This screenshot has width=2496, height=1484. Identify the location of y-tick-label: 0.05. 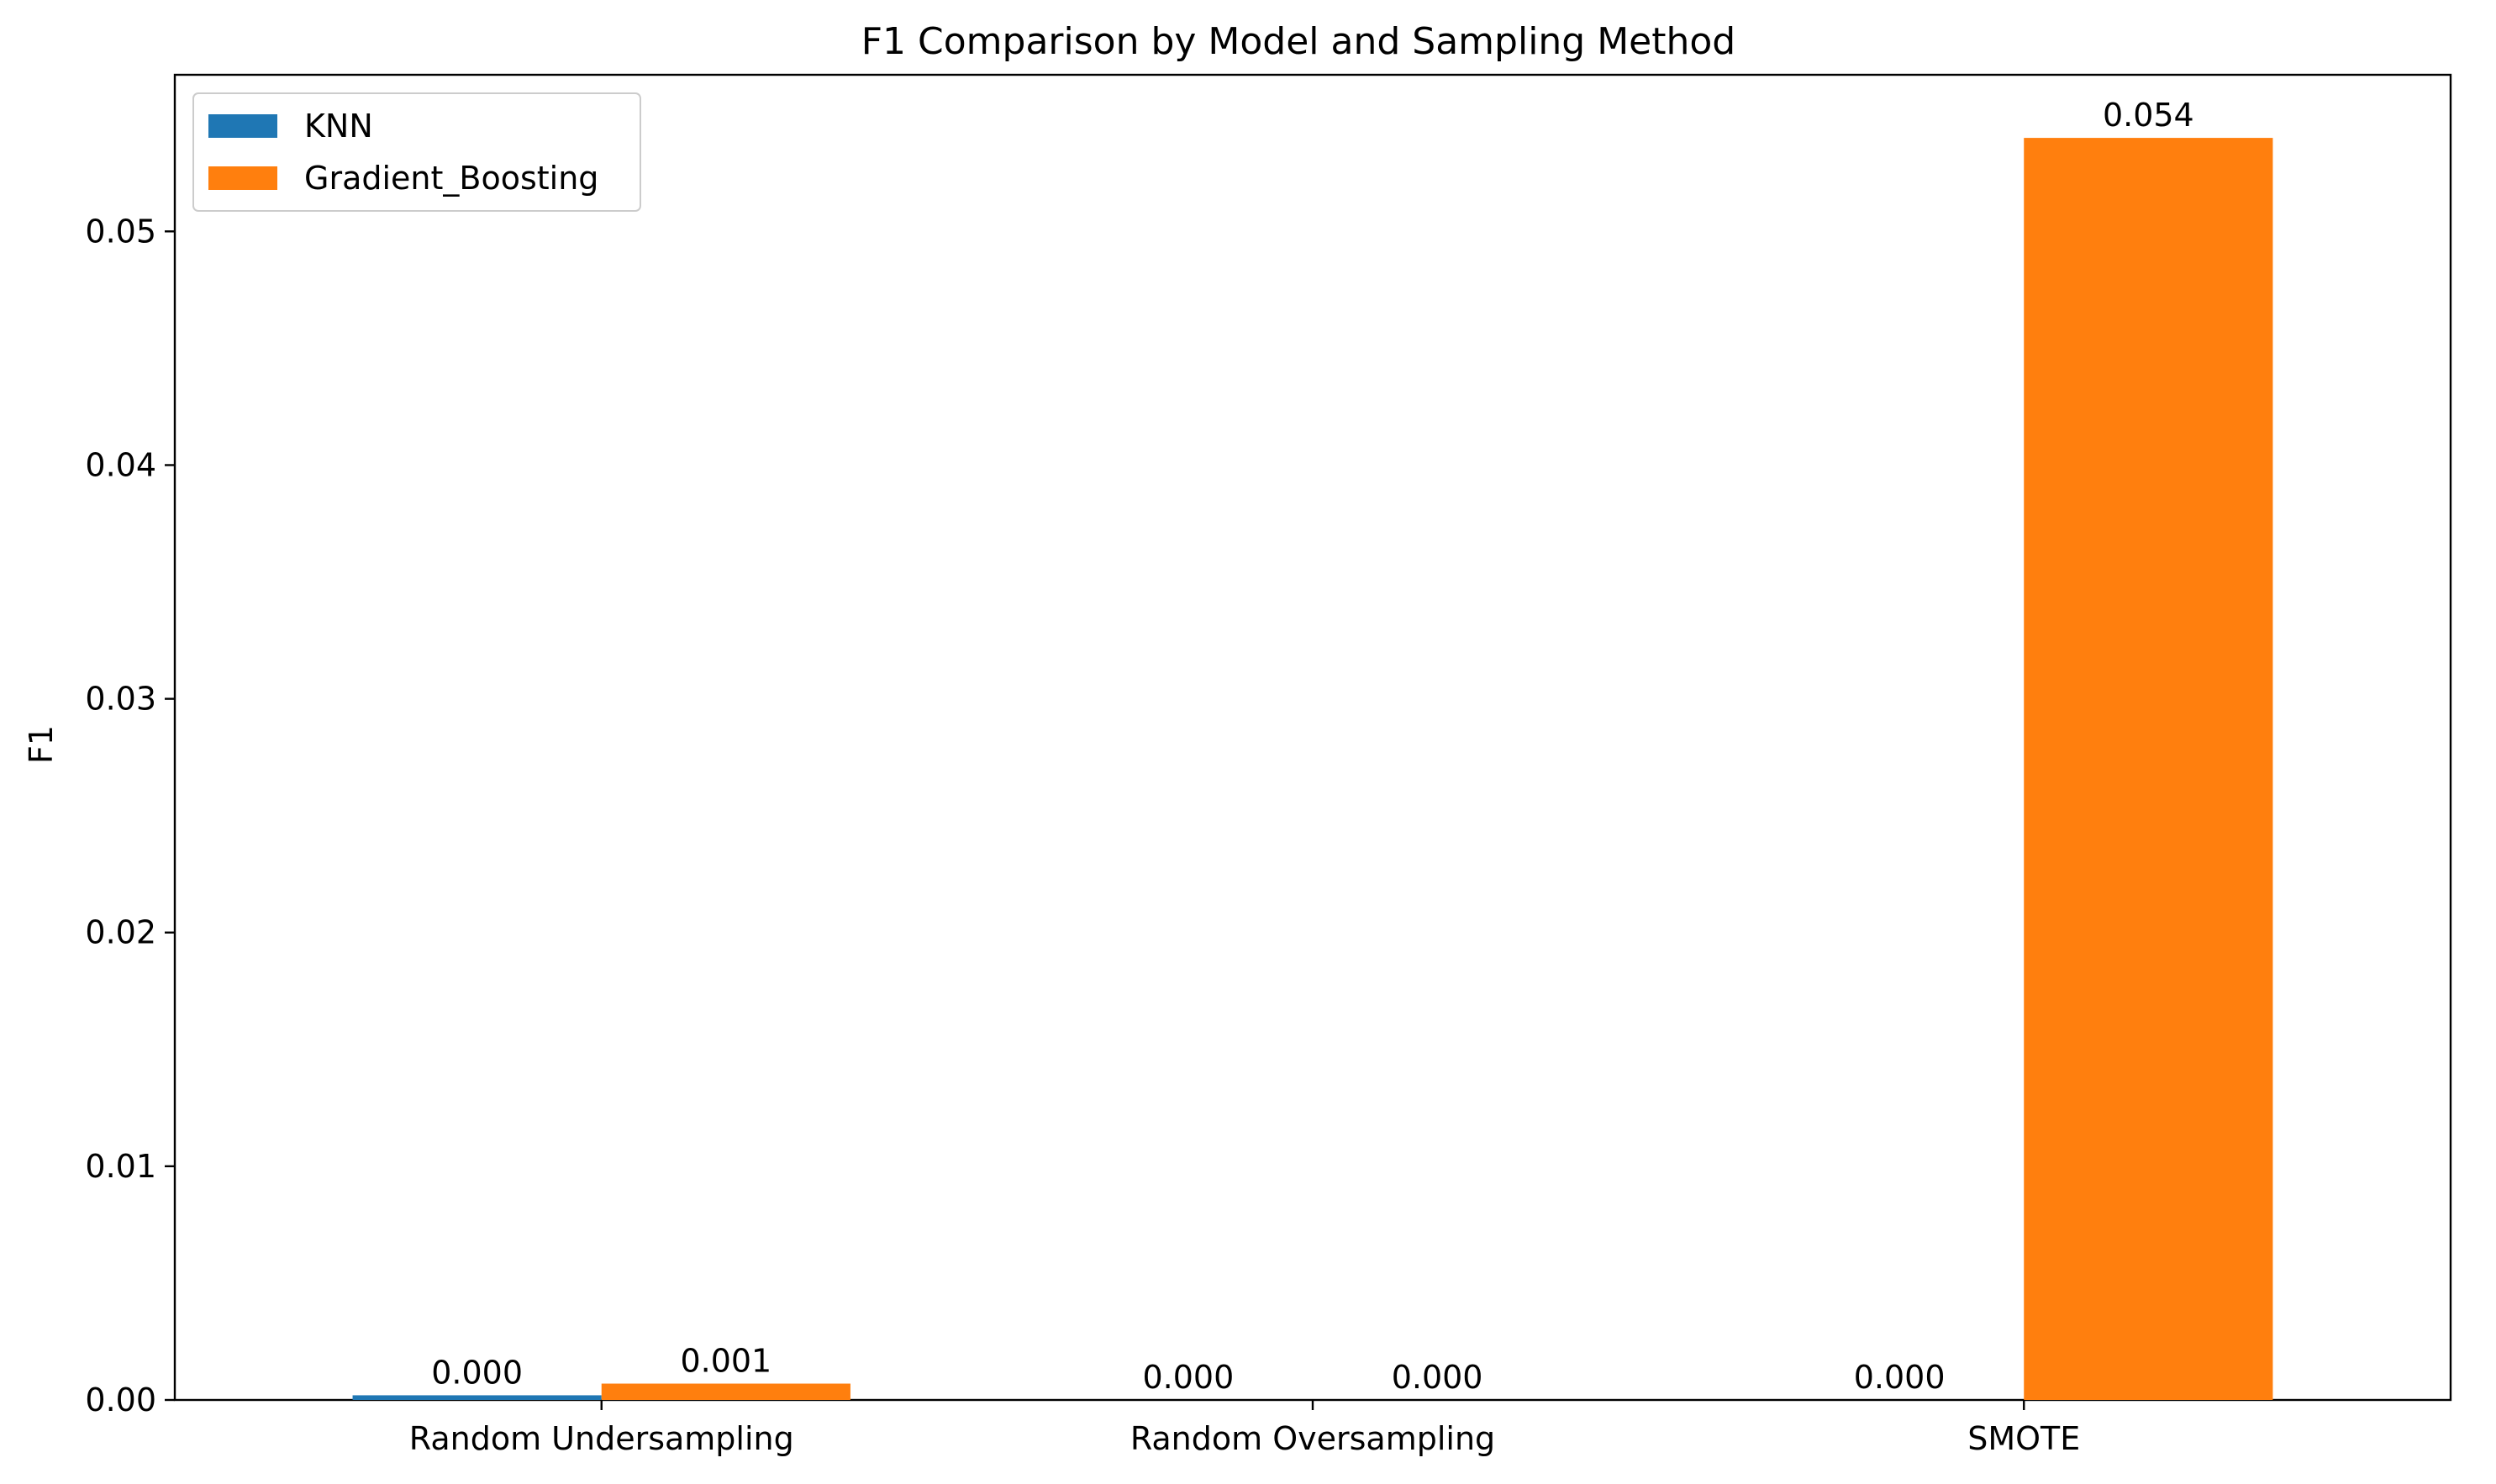
(121, 231).